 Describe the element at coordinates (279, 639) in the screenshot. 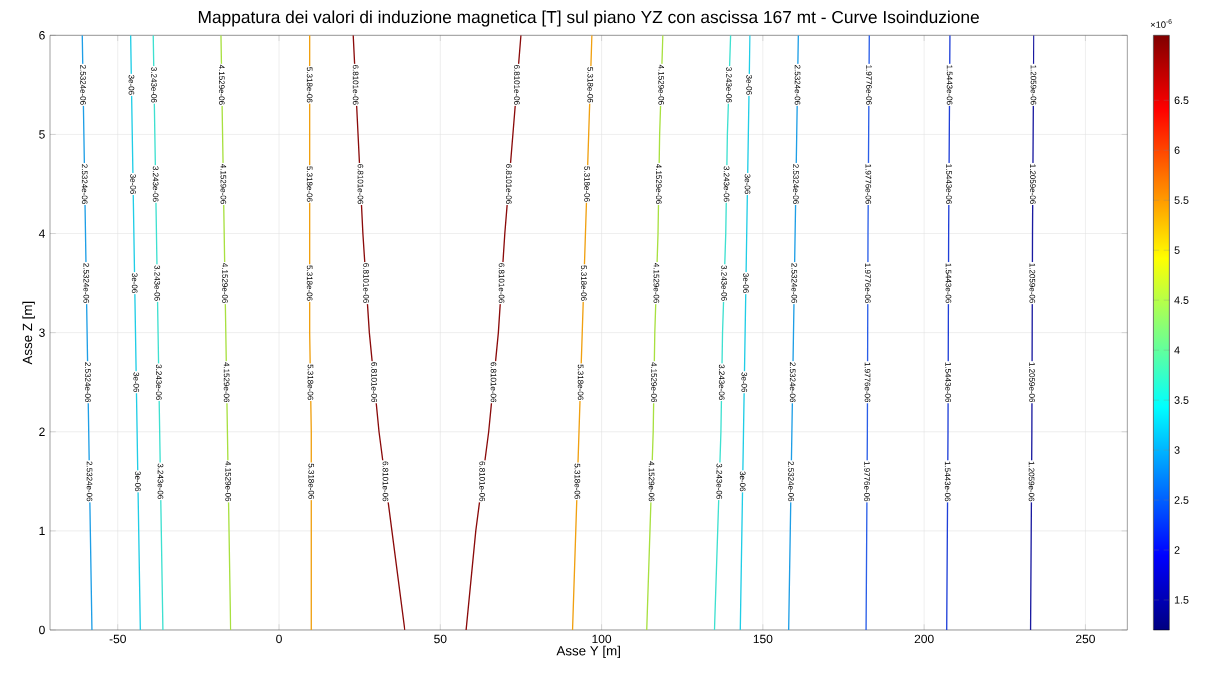

I see `x-tick-label: 0` at that location.